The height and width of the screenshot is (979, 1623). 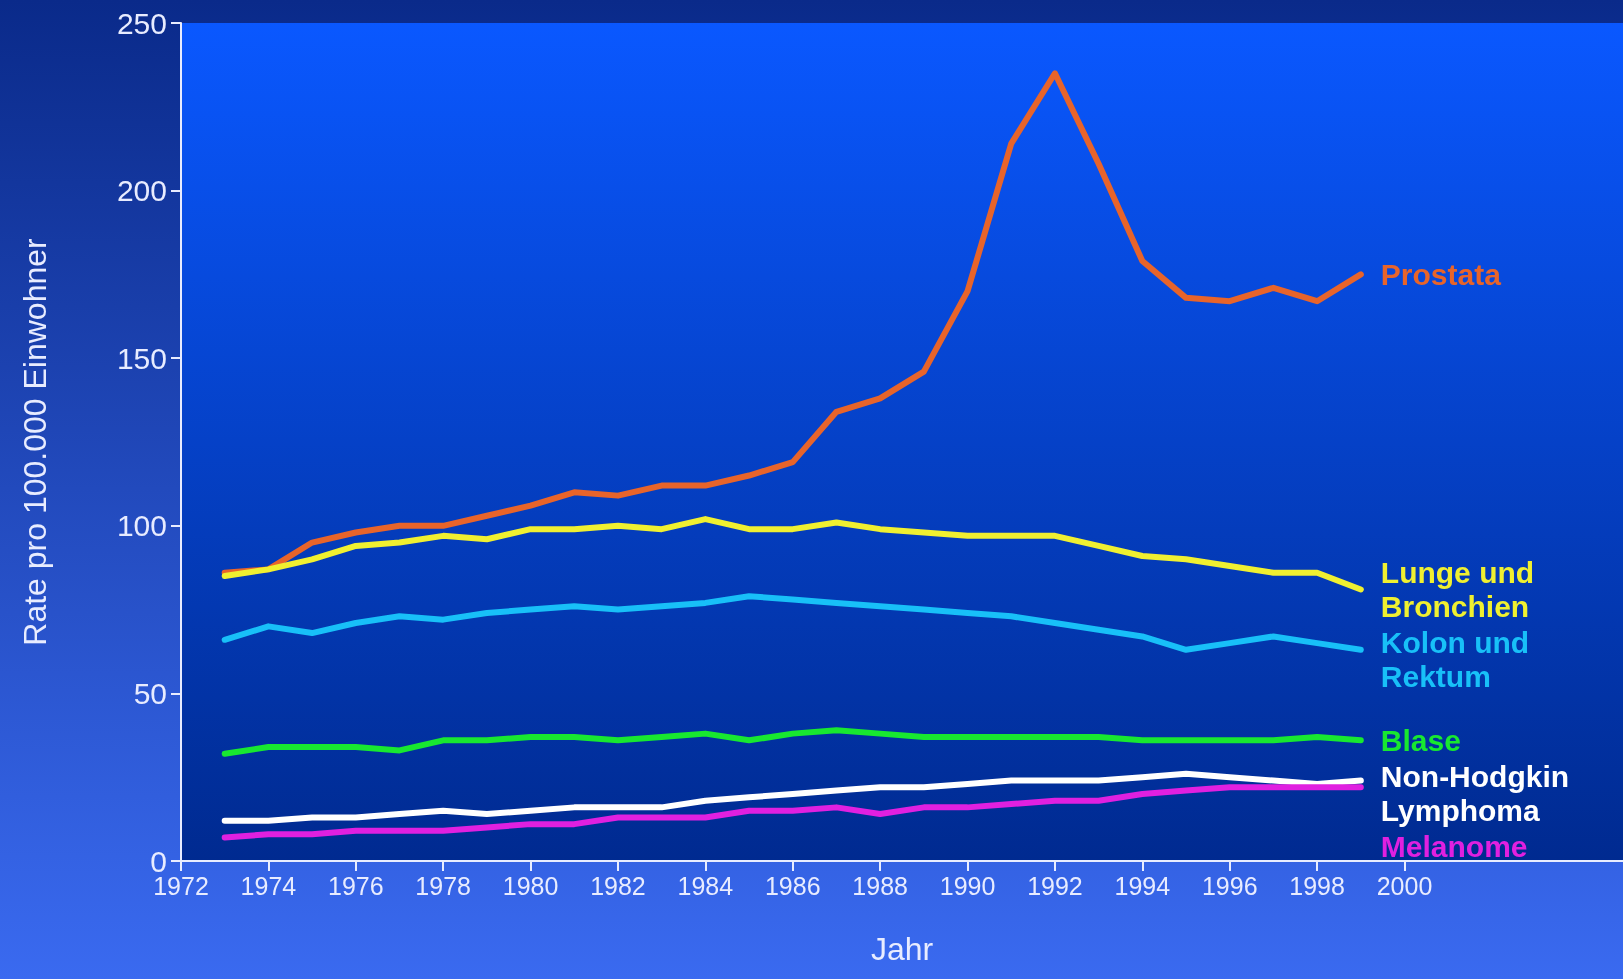 I want to click on series-label: Melanome, so click(x=1454, y=846).